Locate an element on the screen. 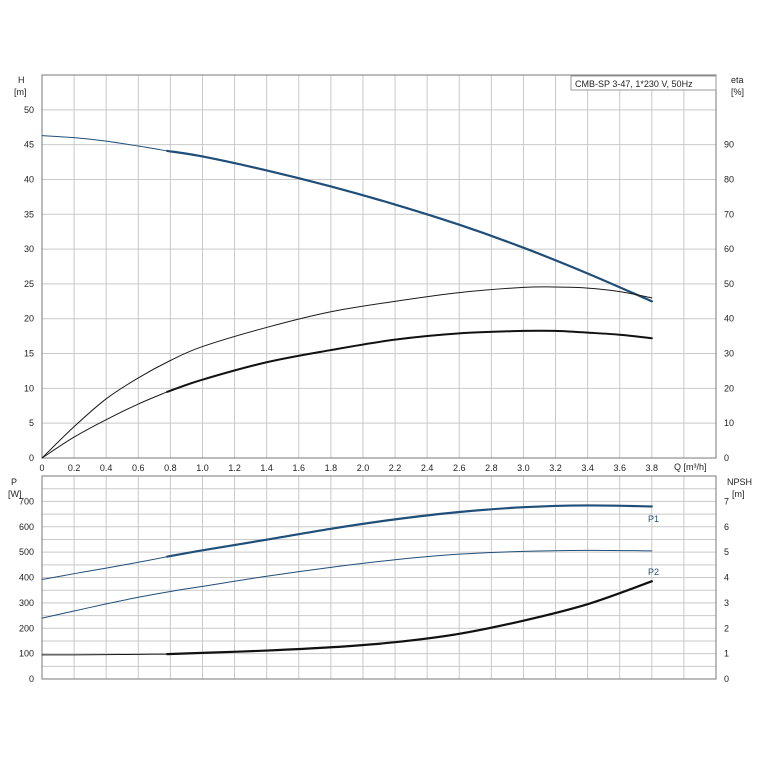 The image size is (761, 761). x-tick-label: 1.2 is located at coordinates (234, 468).